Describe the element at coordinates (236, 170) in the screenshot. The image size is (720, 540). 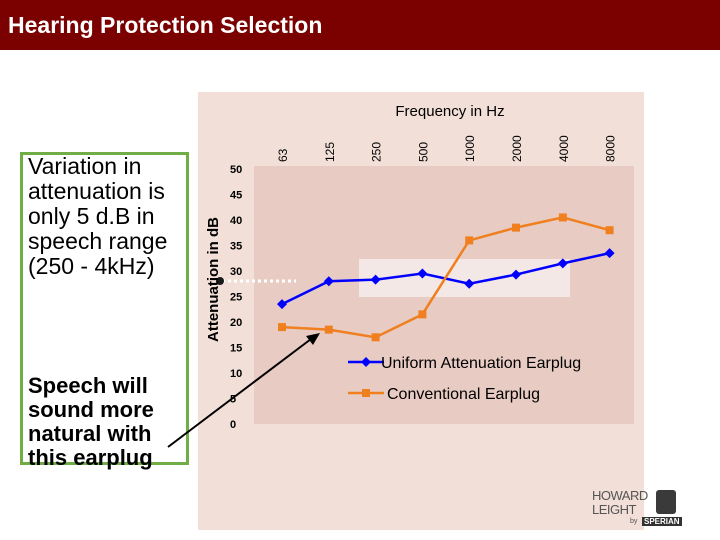
I see `y-tick-label: 50` at that location.